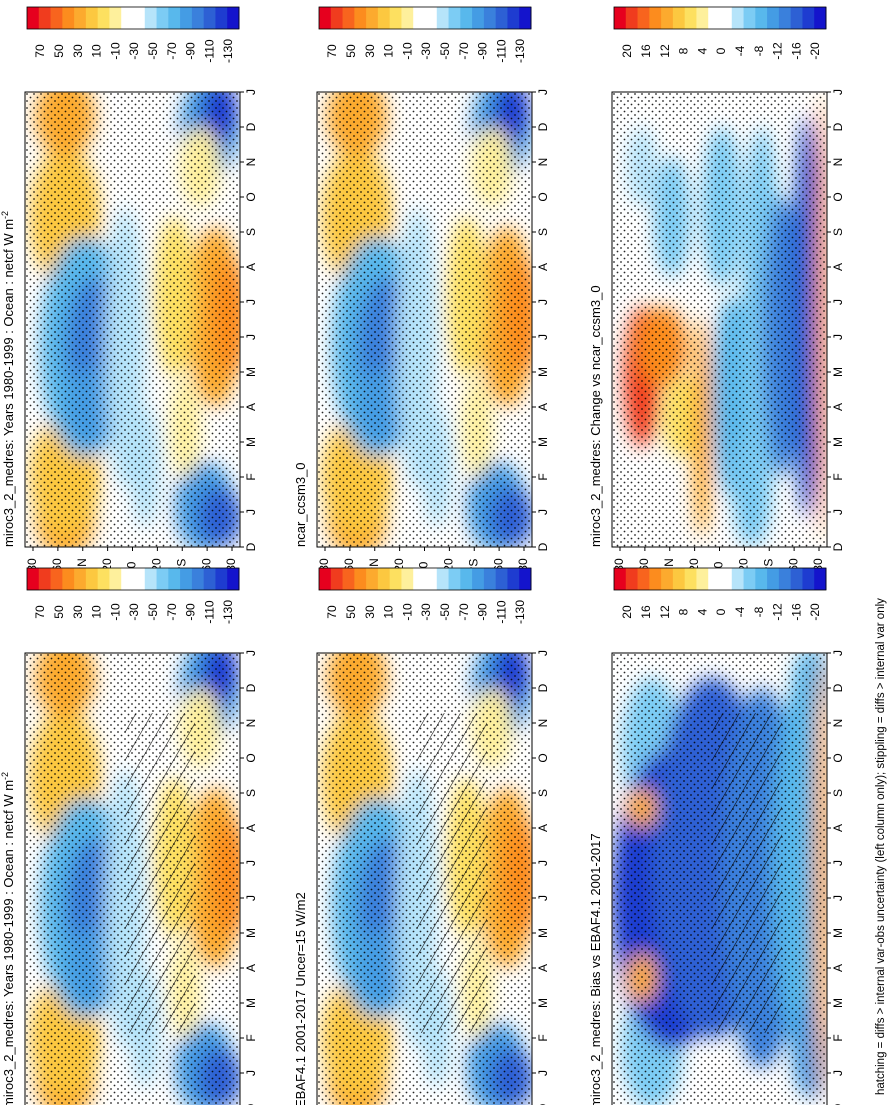  I want to click on colorbar-tick-label: 8, so click(684, 50).